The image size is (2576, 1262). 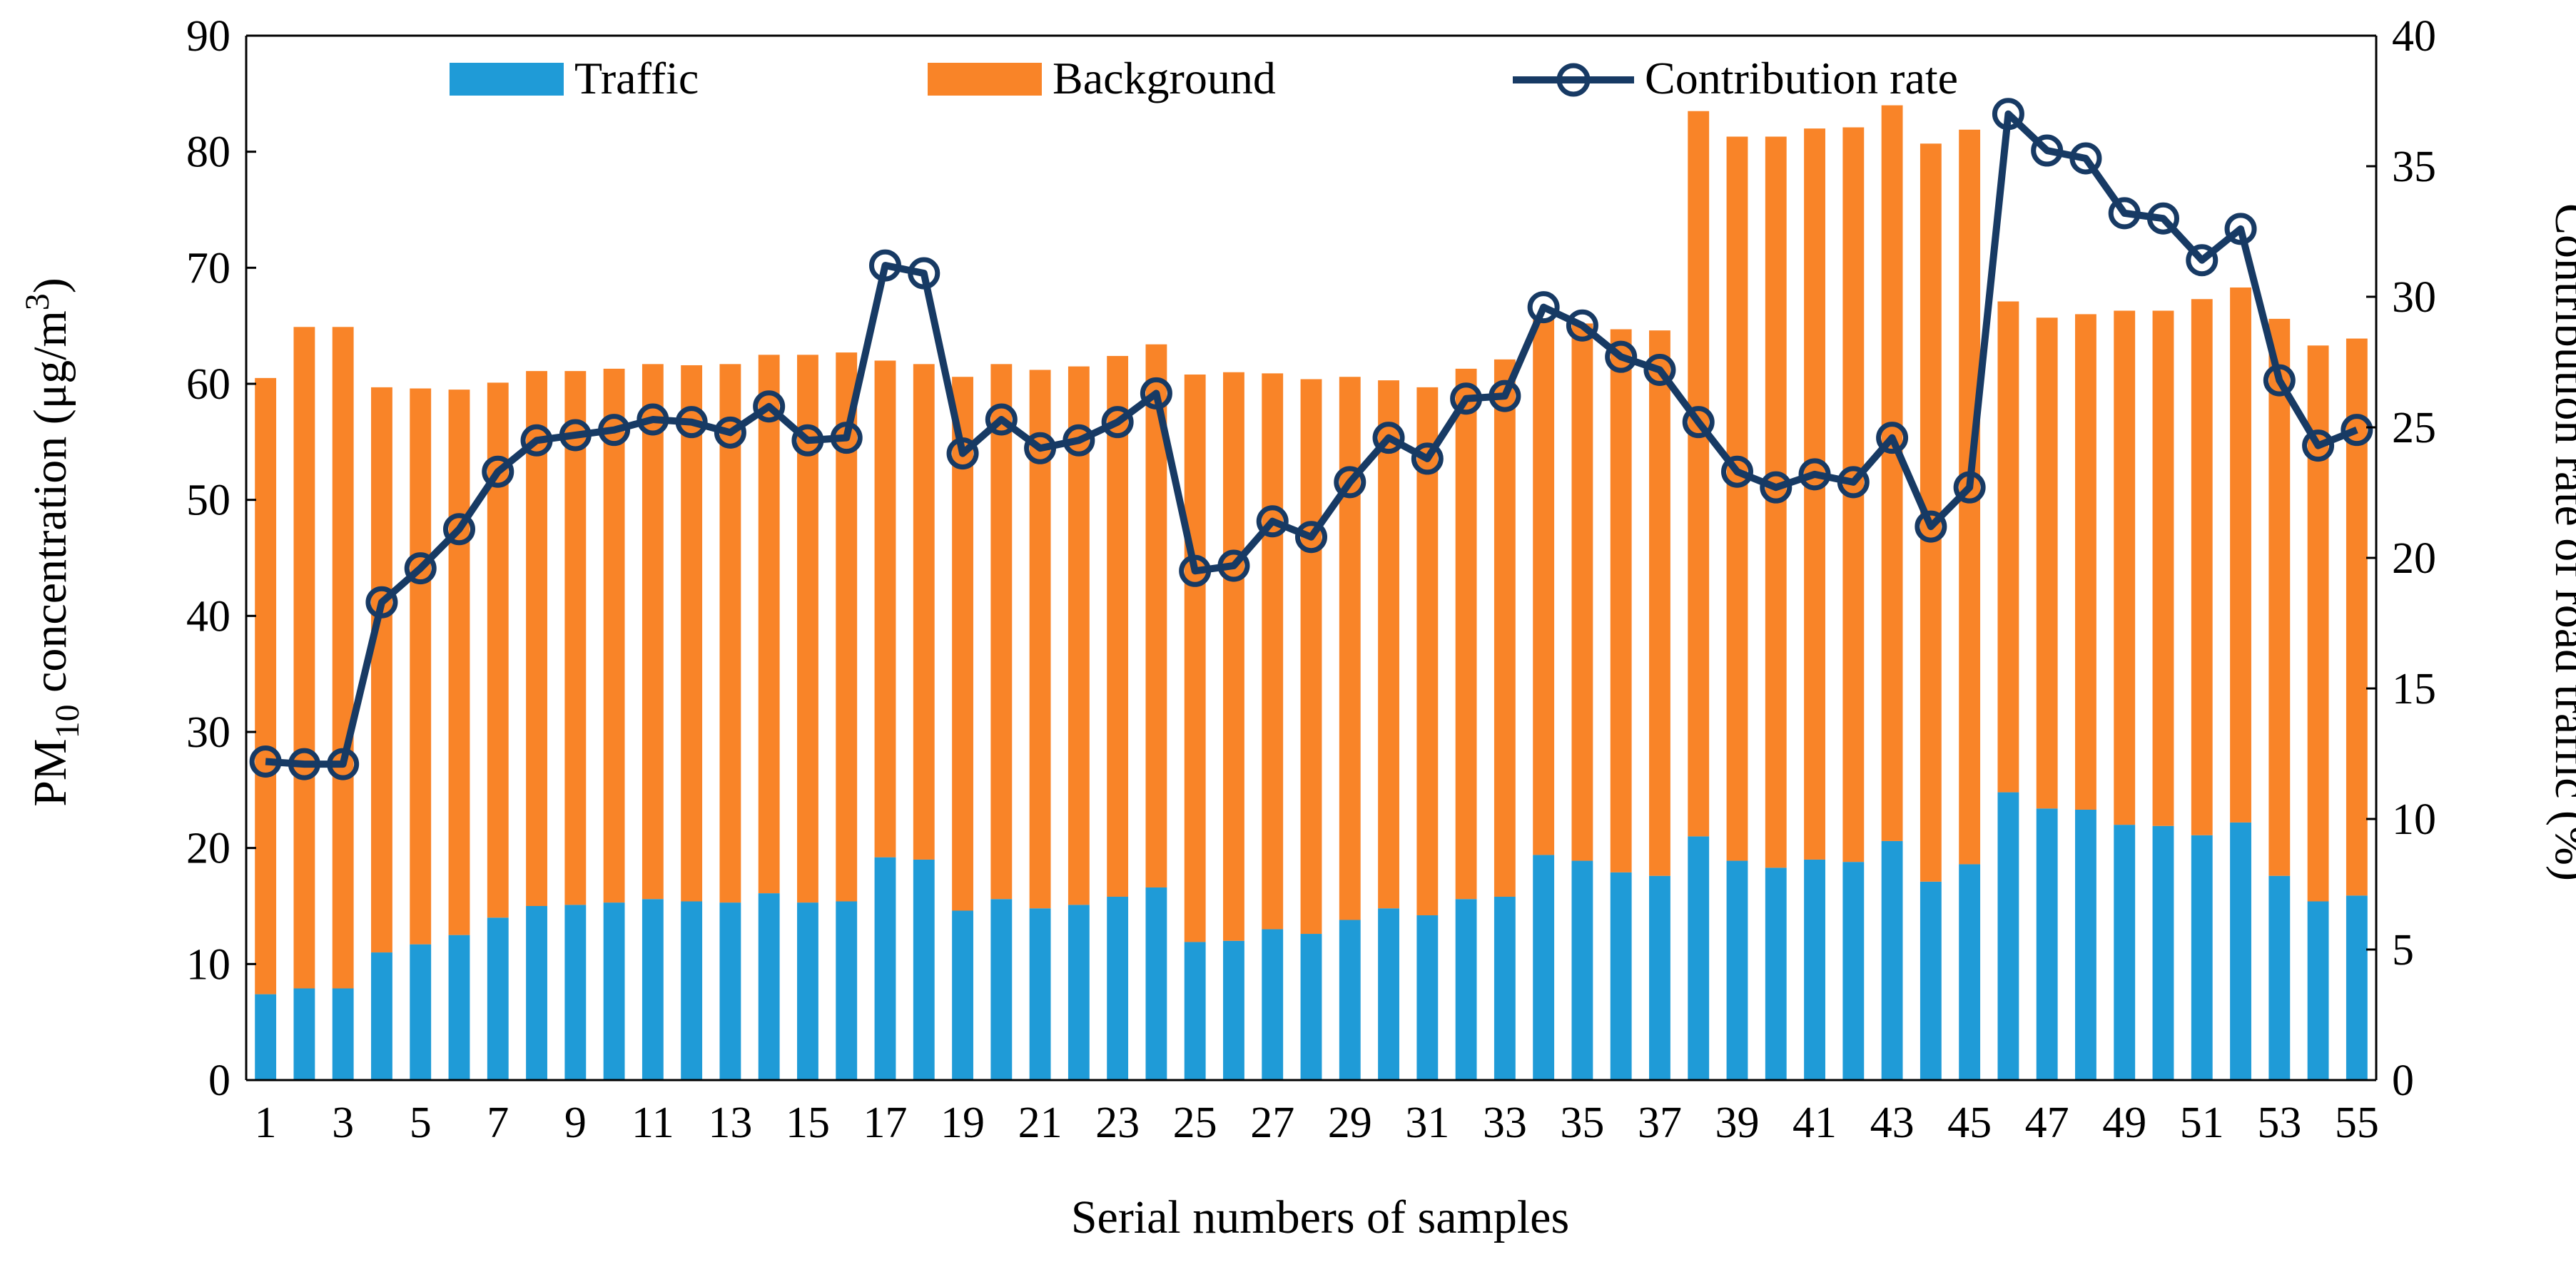 I want to click on x-tick-label: 3, so click(x=343, y=1123).